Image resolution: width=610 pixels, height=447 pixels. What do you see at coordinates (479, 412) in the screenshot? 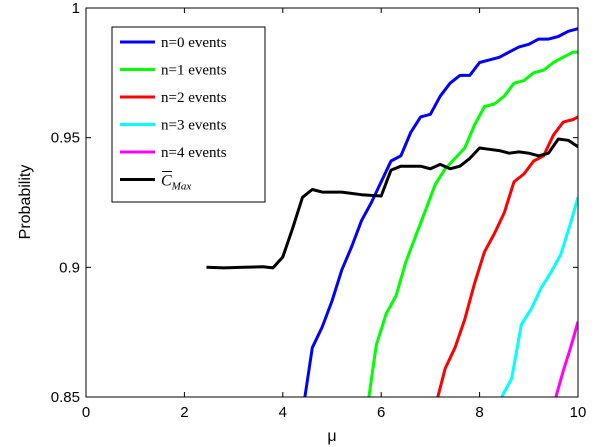
I see `x-tick-label: 8` at bounding box center [479, 412].